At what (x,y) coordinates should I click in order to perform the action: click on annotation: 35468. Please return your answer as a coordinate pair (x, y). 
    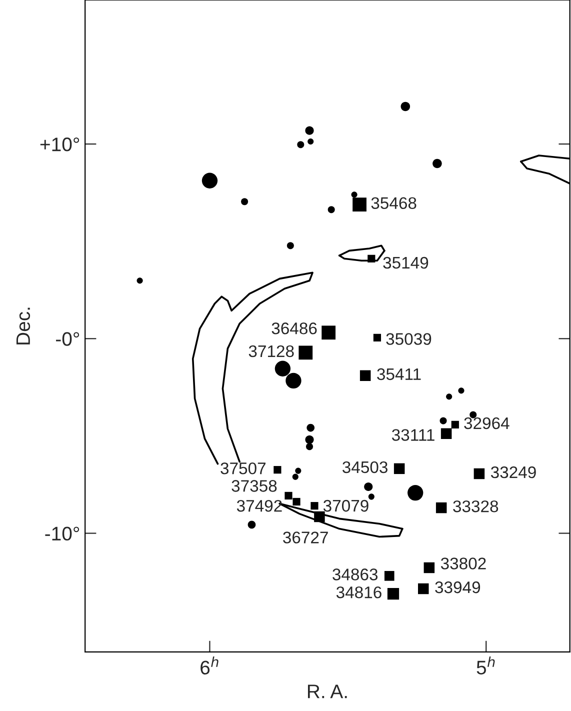
    Looking at the image, I should click on (393, 203).